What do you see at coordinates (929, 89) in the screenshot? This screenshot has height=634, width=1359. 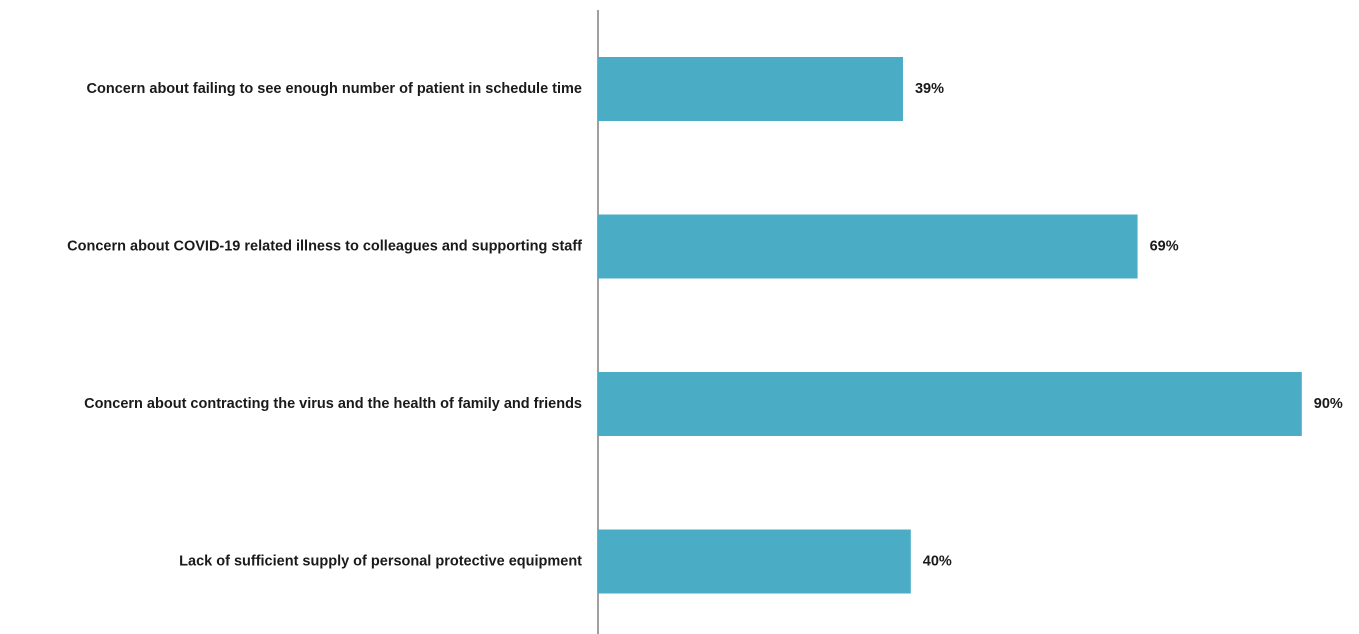 I see `value-label: 39%` at bounding box center [929, 89].